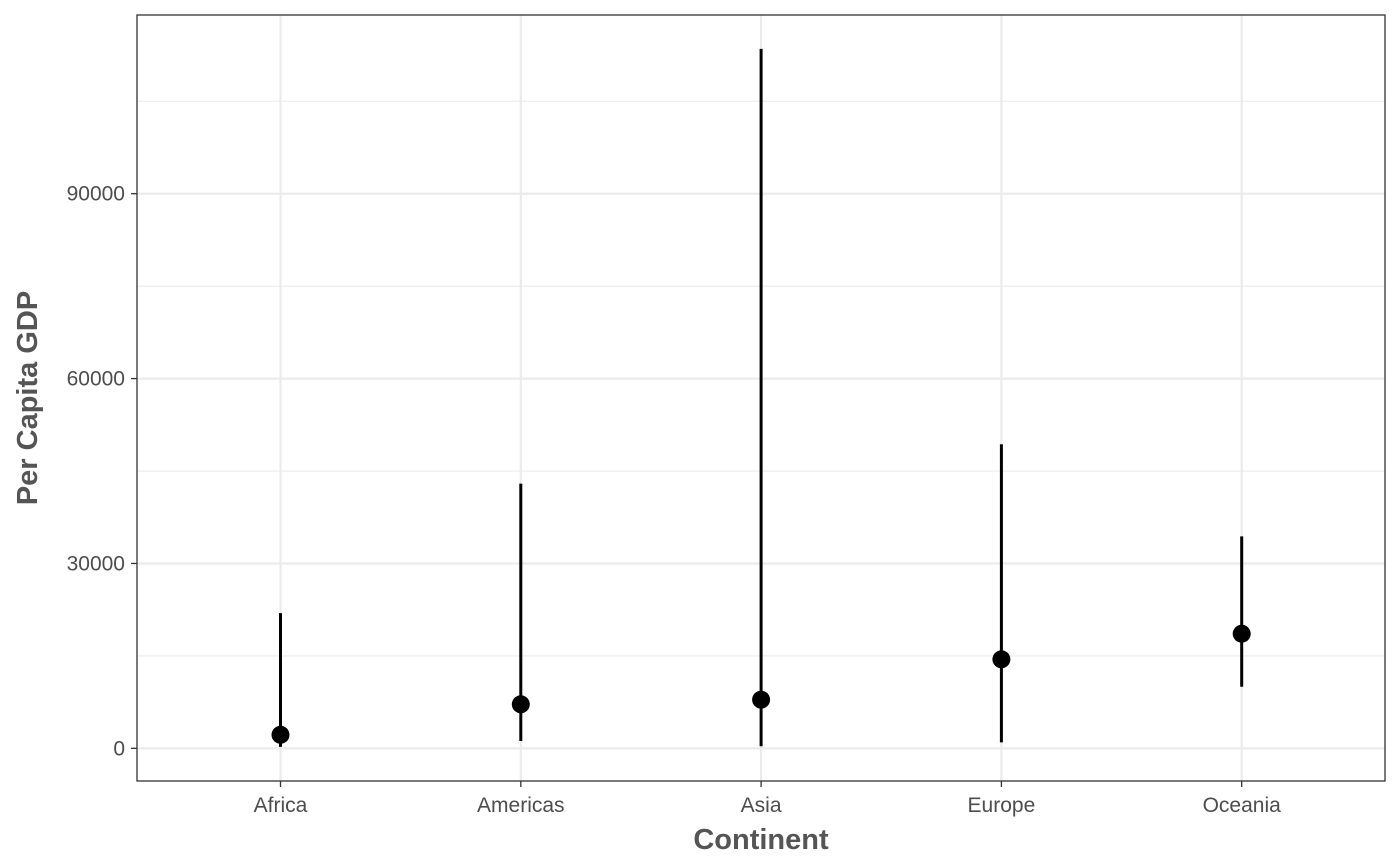 Image resolution: width=1400 pixels, height=865 pixels. I want to click on y-tick-label: 90000, so click(96, 194).